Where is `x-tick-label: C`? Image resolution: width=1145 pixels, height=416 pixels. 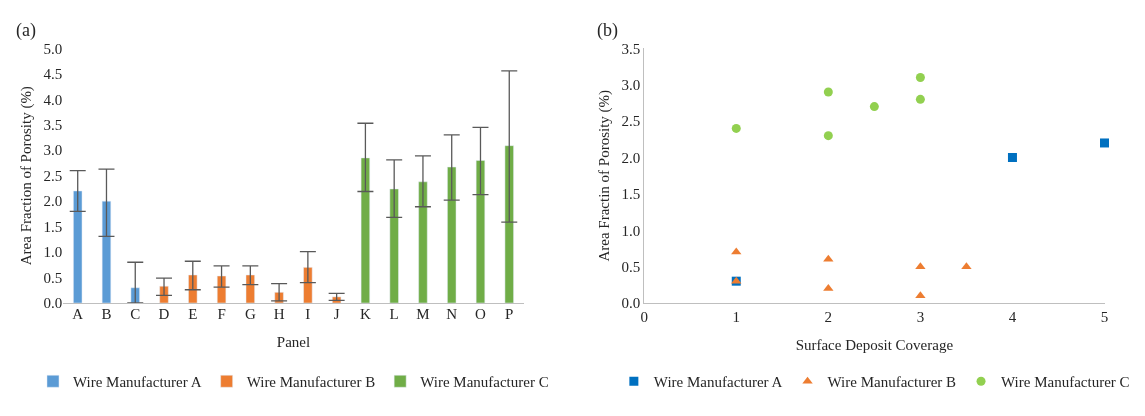 x-tick-label: C is located at coordinates (135, 314).